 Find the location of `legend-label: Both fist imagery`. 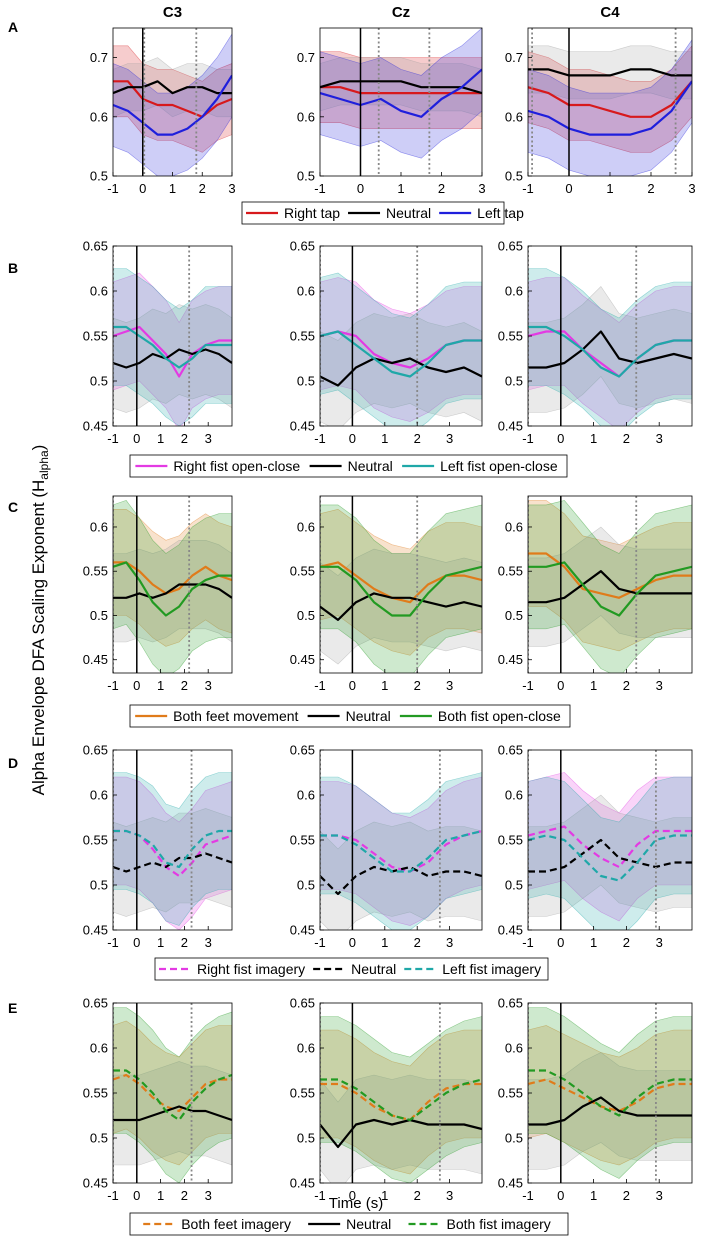

legend-label: Both fist imagery is located at coordinates (499, 1224).